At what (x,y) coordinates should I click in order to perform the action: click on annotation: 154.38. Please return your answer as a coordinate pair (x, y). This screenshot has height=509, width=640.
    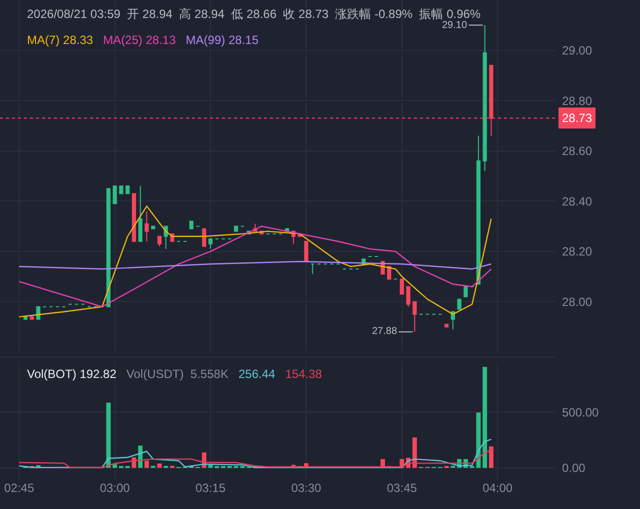
    Looking at the image, I should click on (303, 374).